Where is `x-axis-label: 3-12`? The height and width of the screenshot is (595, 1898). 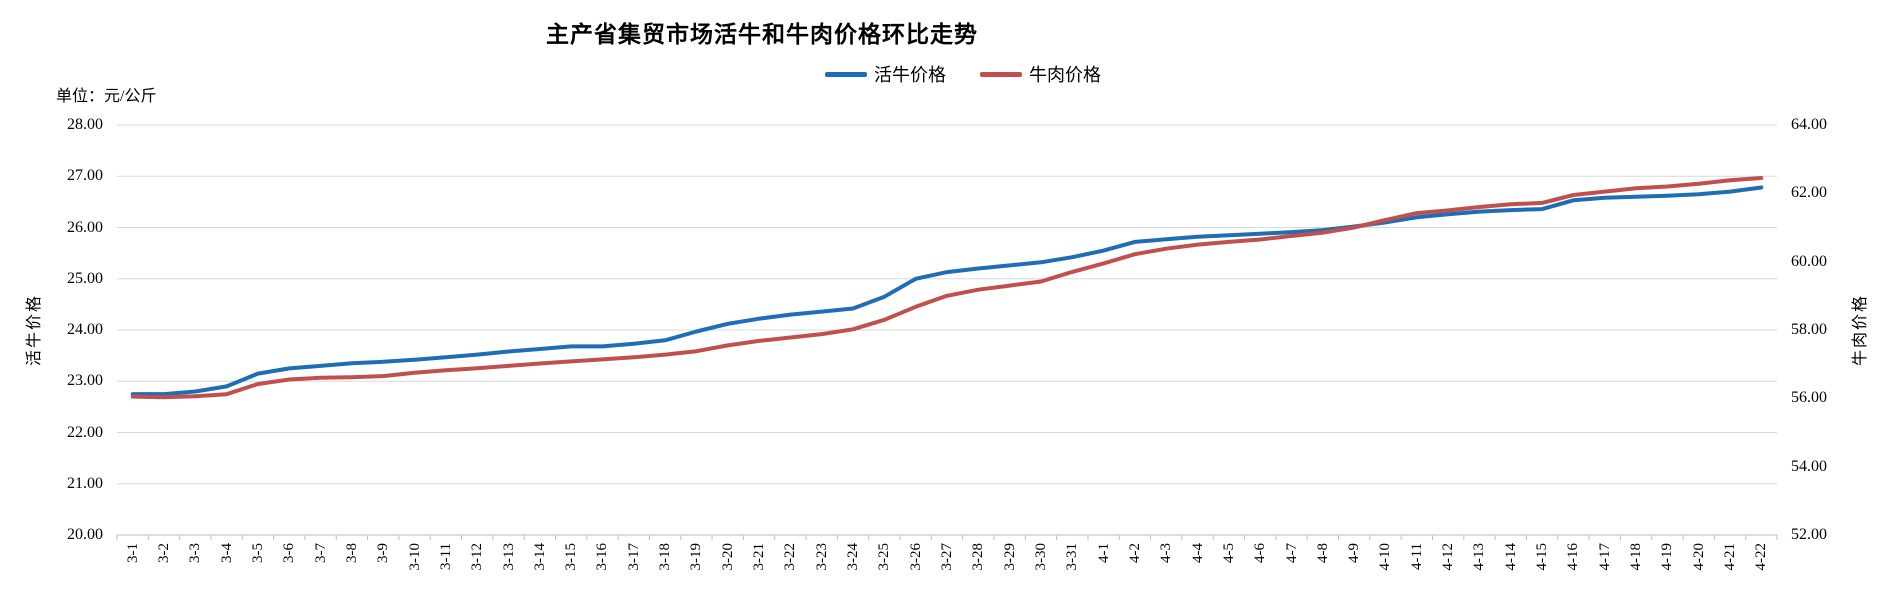 x-axis-label: 3-12 is located at coordinates (477, 557).